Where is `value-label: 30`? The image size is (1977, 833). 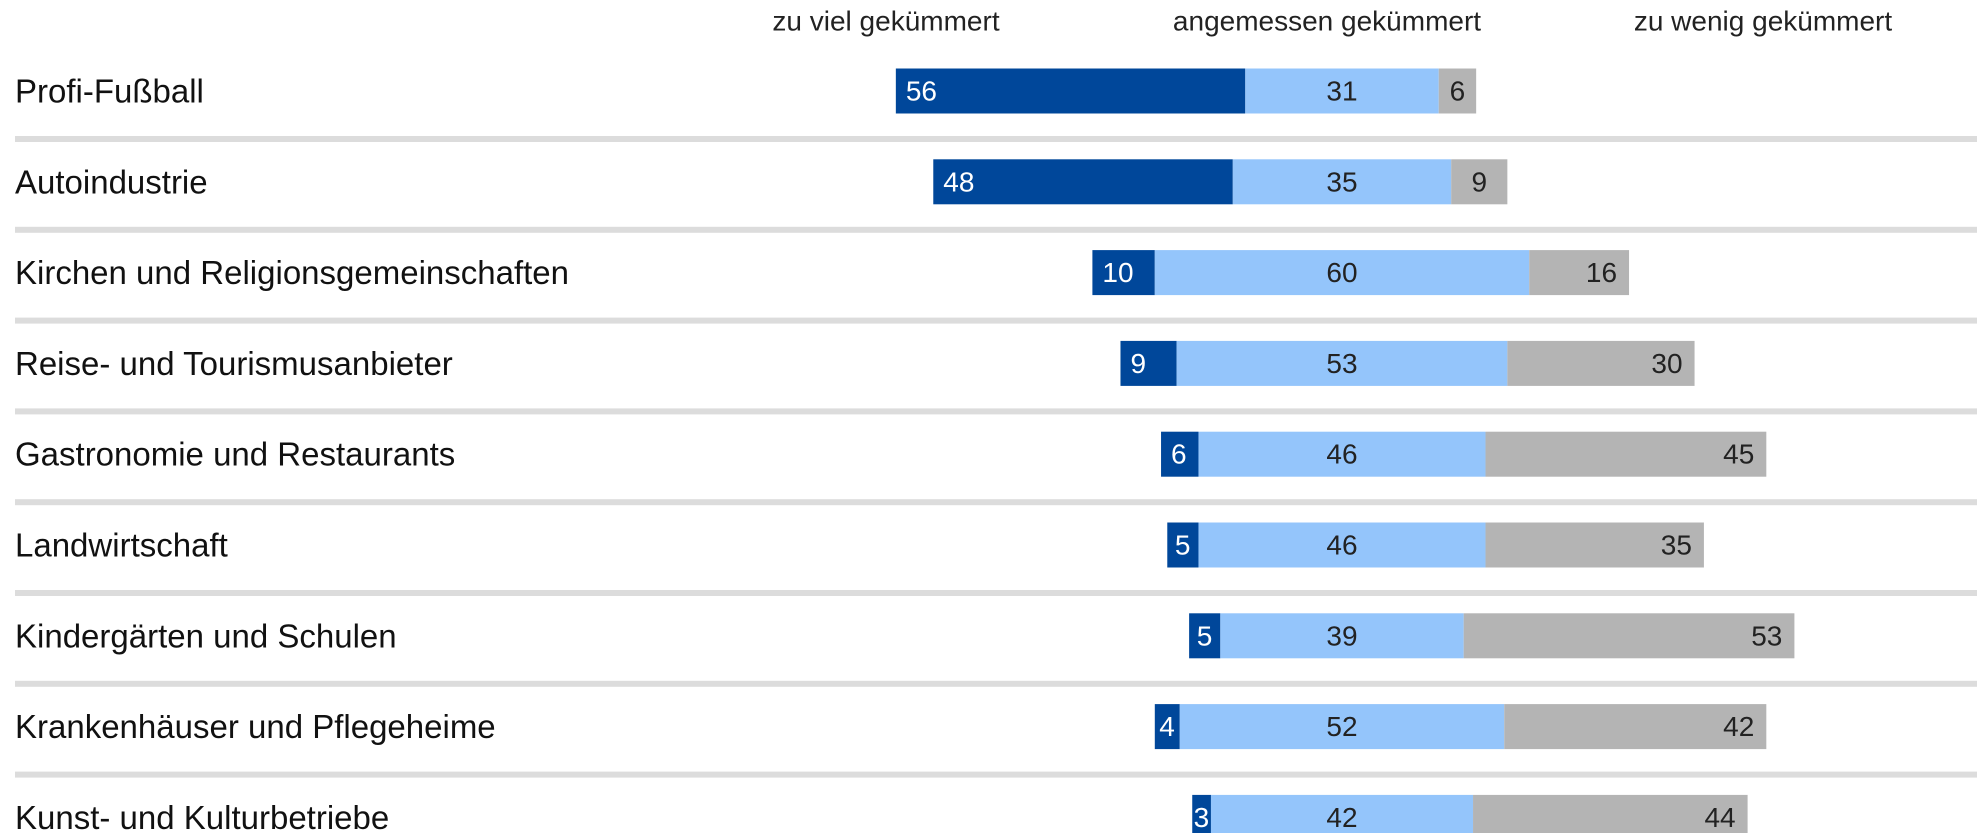
value-label: 30 is located at coordinates (1666, 363).